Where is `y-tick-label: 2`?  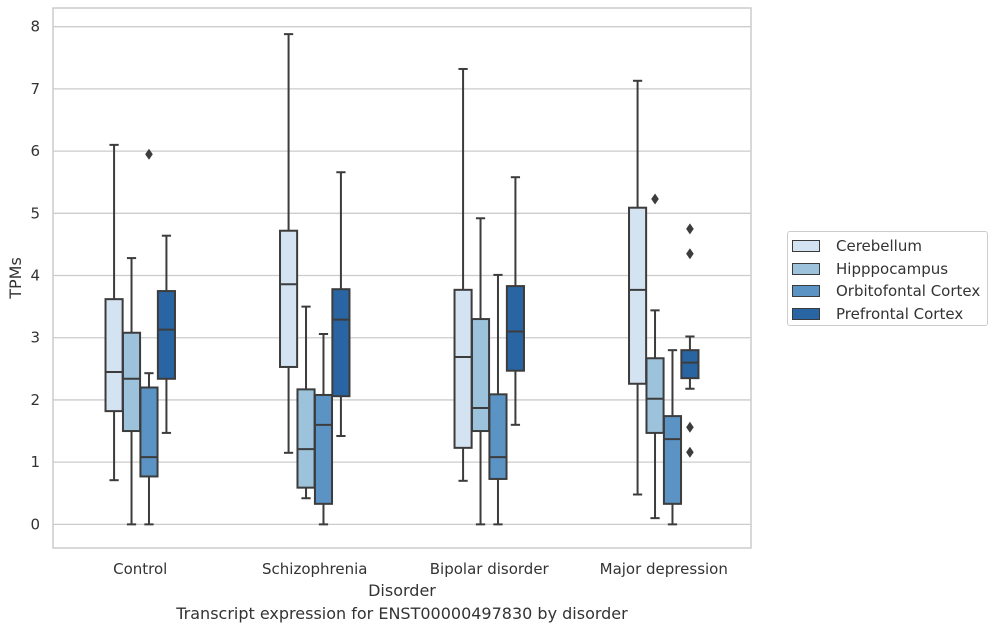 y-tick-label: 2 is located at coordinates (35, 400).